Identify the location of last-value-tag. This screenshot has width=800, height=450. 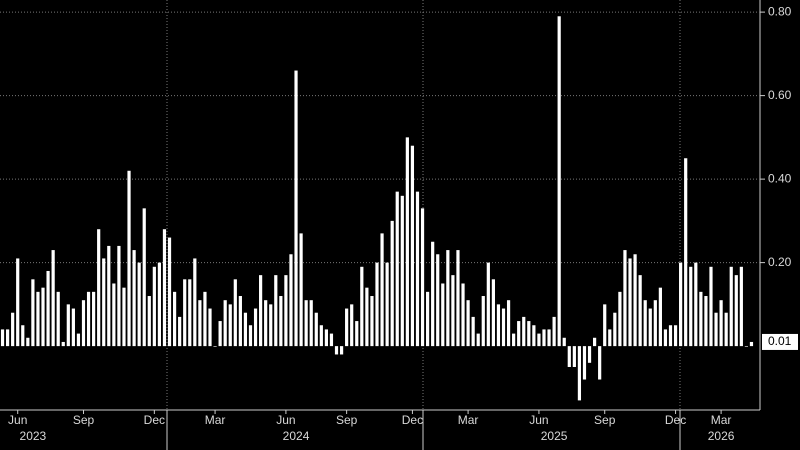
(780, 341).